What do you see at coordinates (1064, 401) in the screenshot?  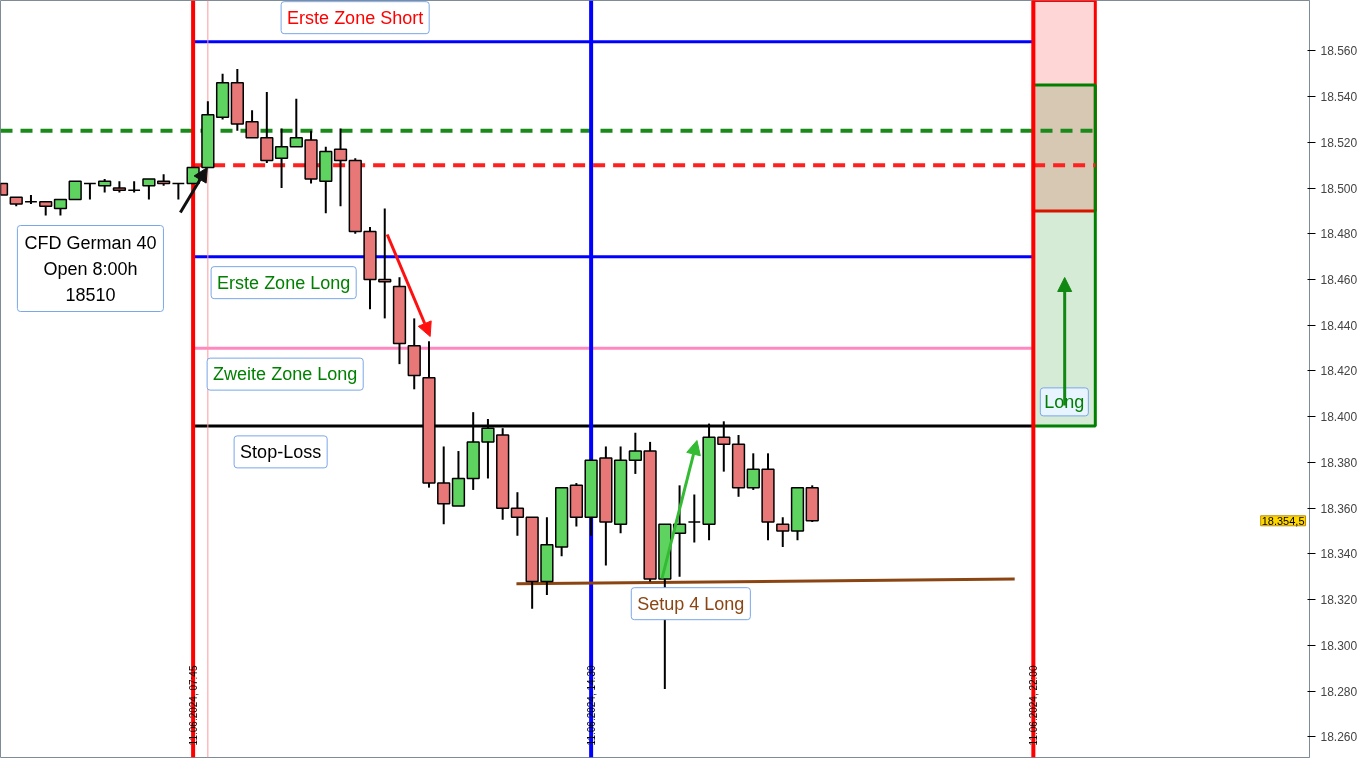 I see `band-label: Long` at bounding box center [1064, 401].